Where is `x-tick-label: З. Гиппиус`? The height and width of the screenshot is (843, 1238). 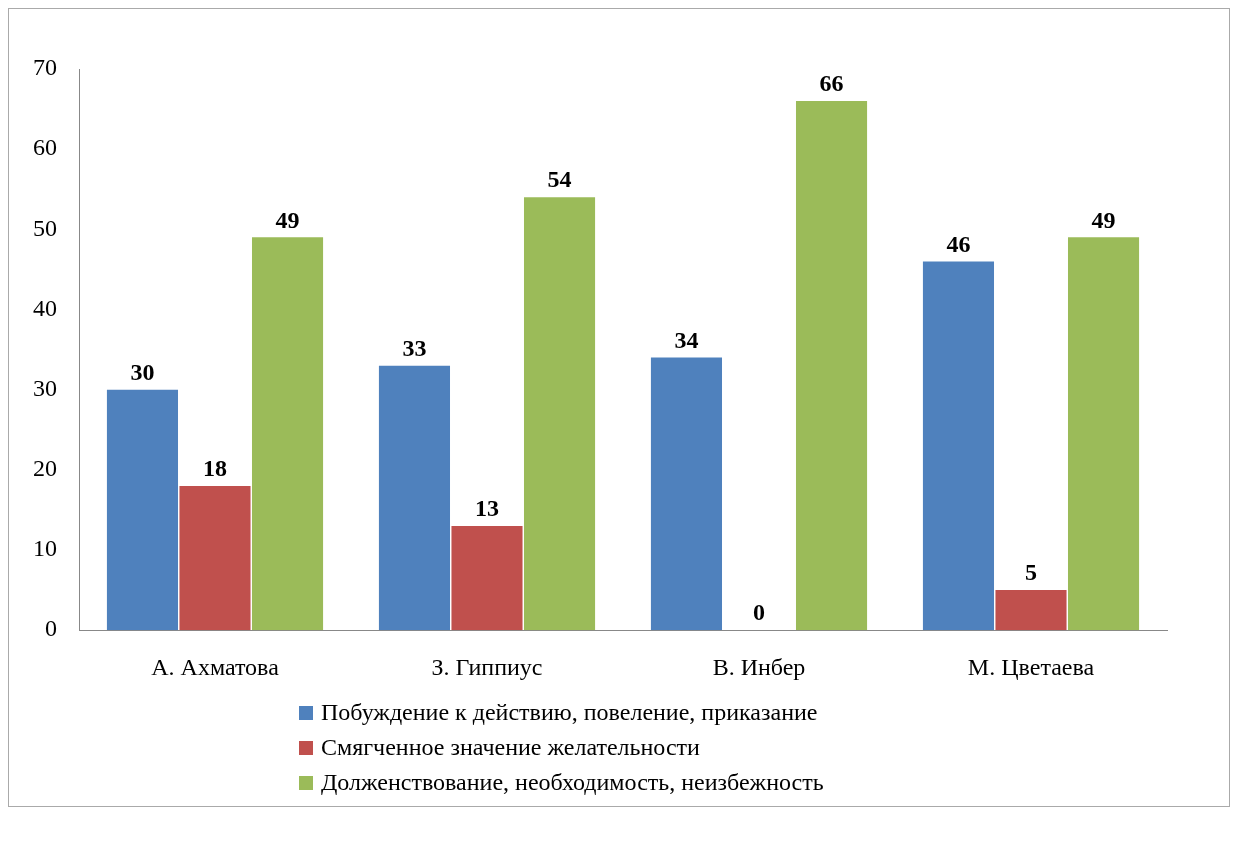
x-tick-label: З. Гиппиус is located at coordinates (487, 666).